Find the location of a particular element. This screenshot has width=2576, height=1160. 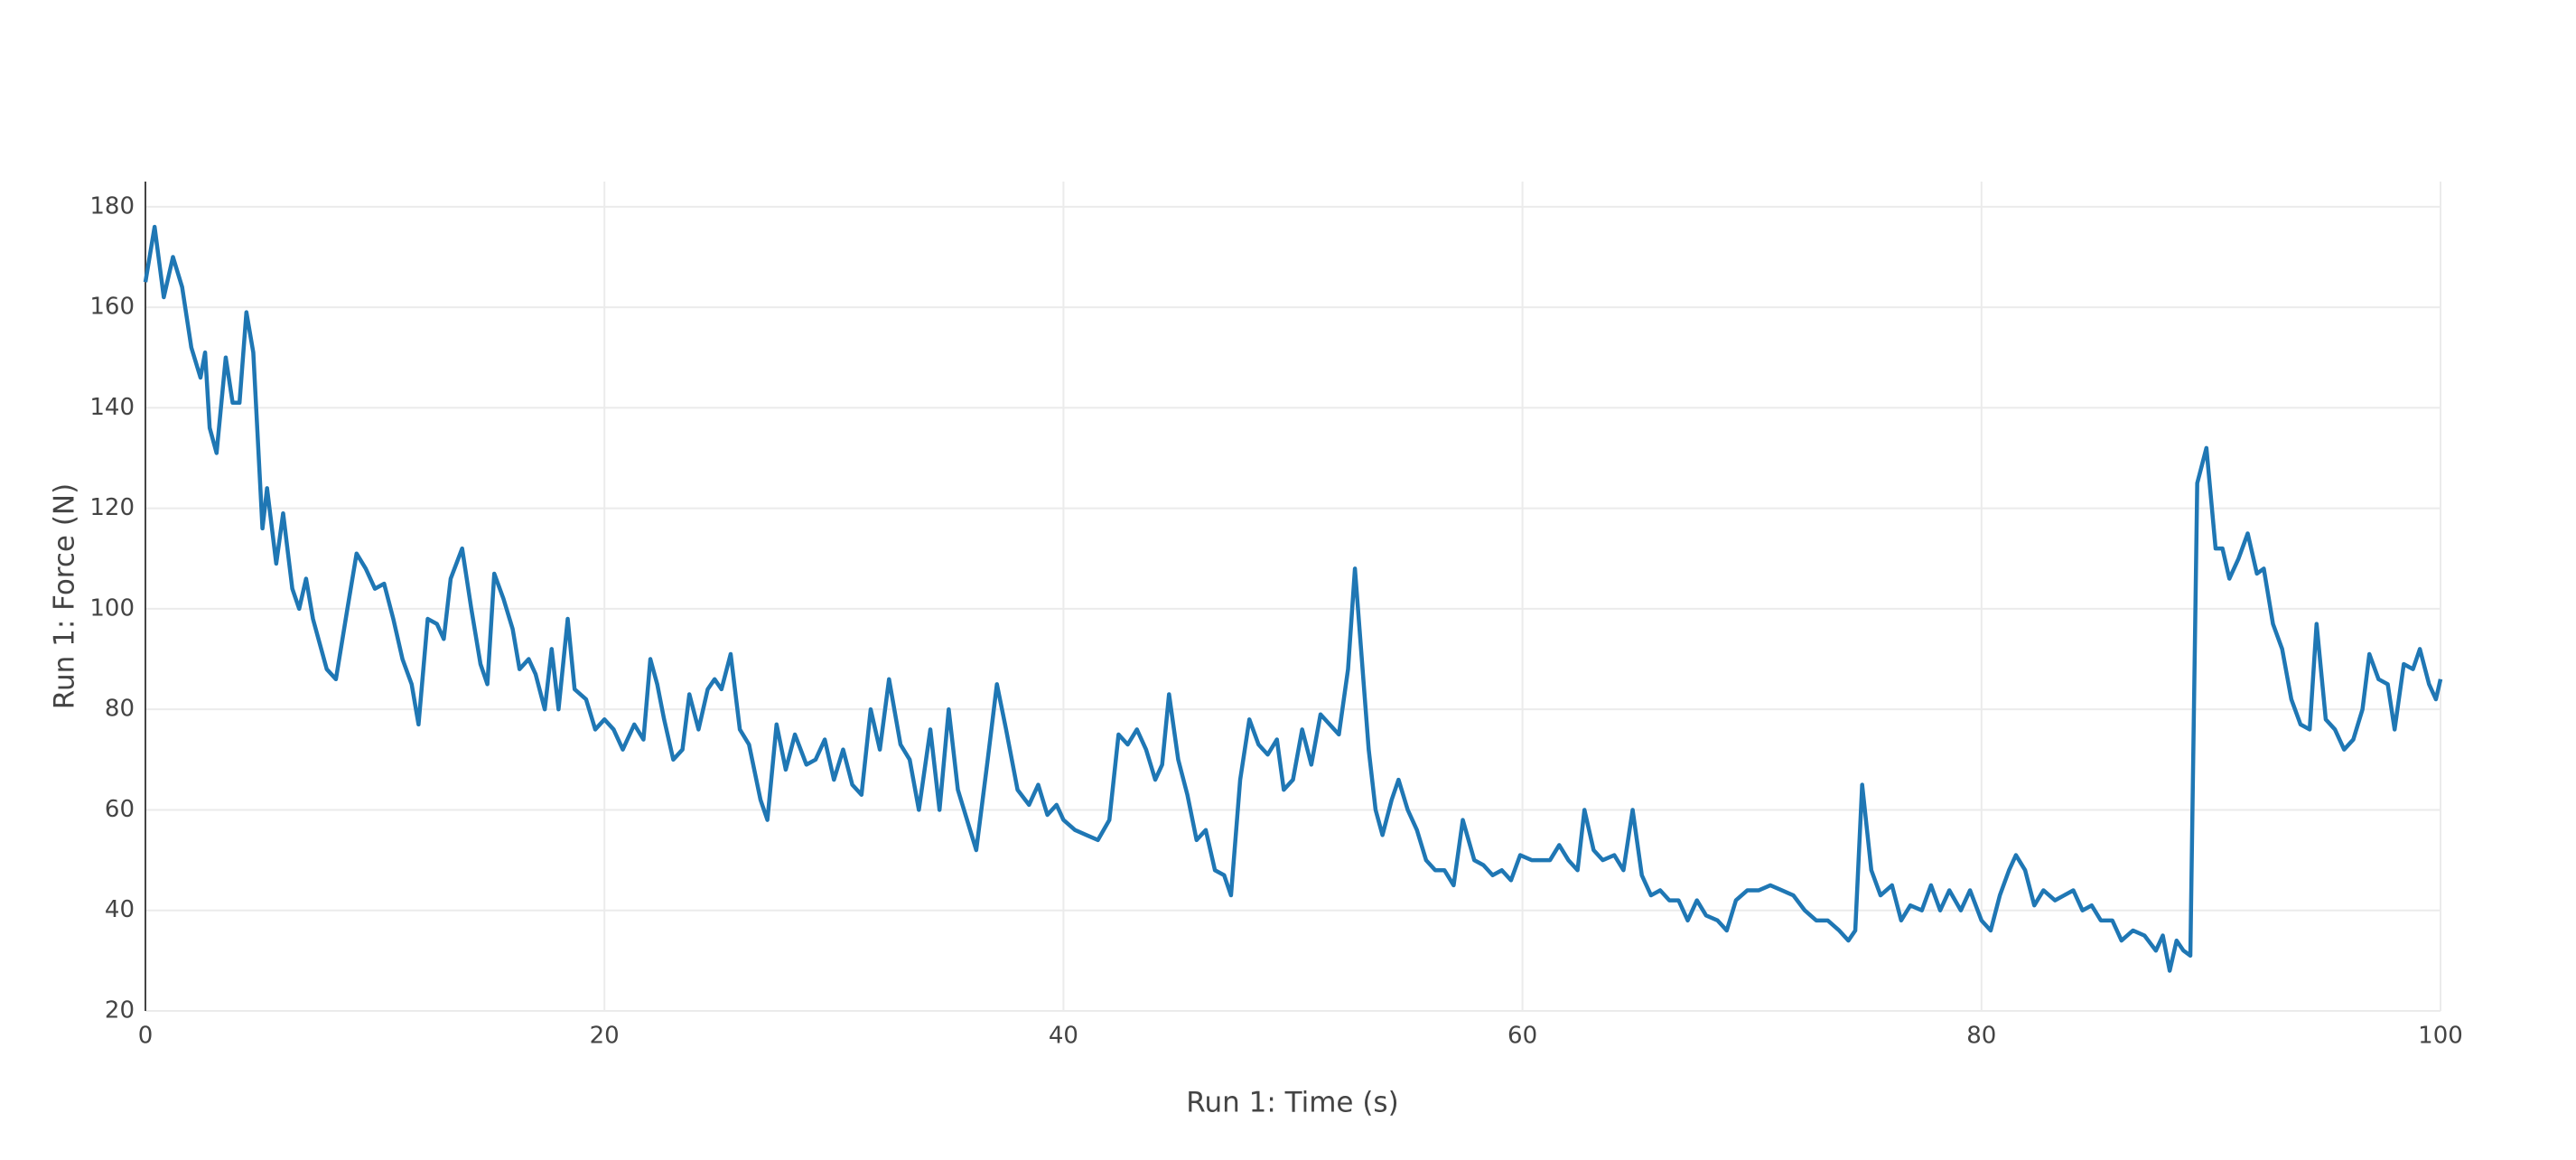

y-tick-label: 100 is located at coordinates (112, 608).